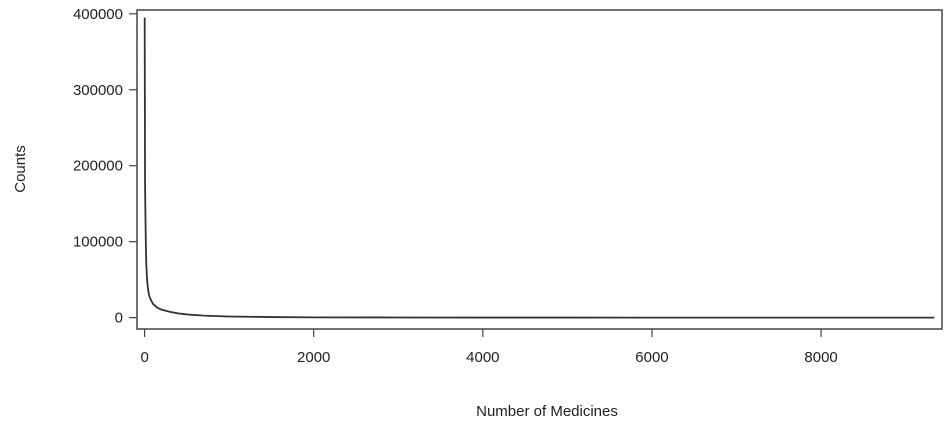 The height and width of the screenshot is (421, 948). I want to click on x-tick-label: 0, so click(144, 357).